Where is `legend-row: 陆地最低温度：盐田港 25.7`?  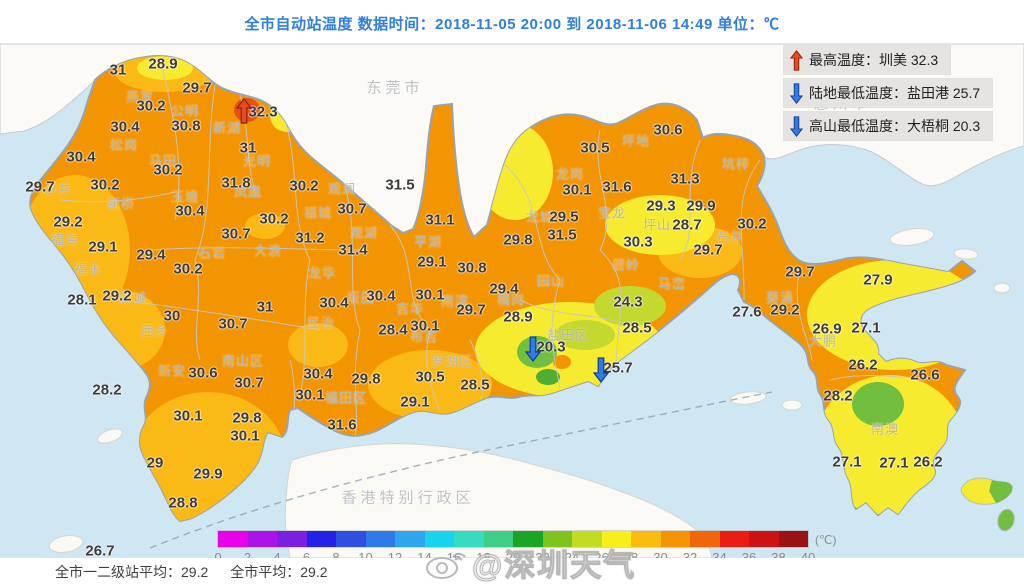 legend-row: 陆地最低温度：盐田港 25.7 is located at coordinates (888, 93).